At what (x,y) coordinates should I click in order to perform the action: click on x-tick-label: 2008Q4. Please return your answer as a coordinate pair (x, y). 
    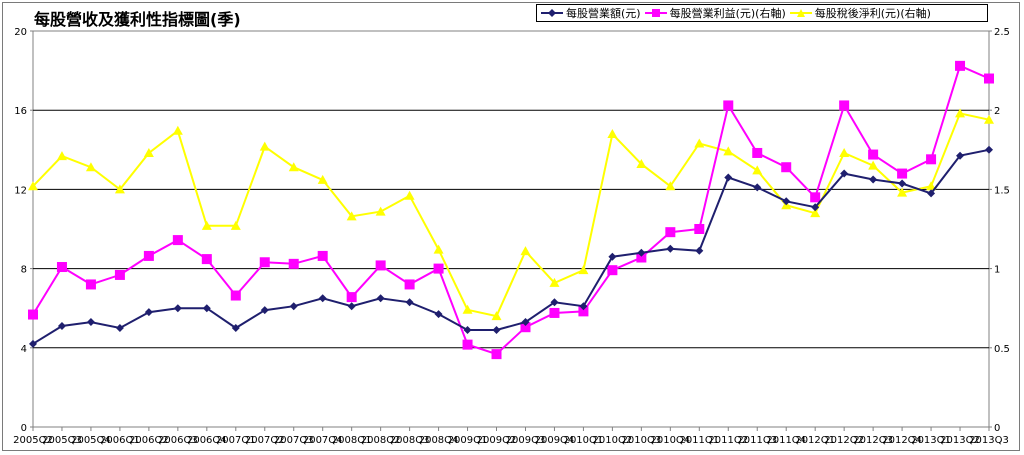
    Looking at the image, I should click on (439, 440).